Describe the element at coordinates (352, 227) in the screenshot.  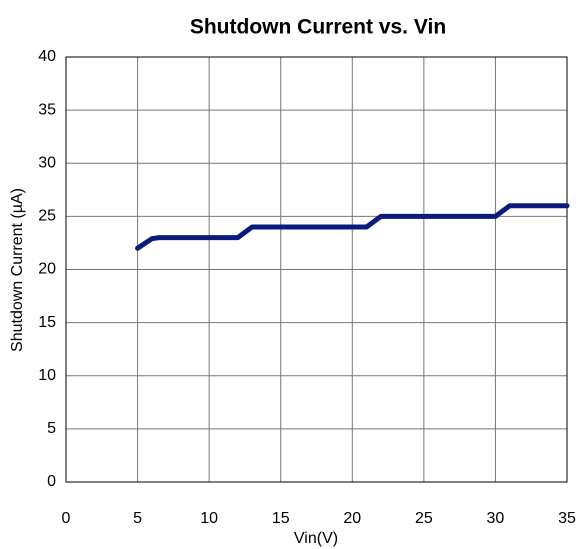
I see `data-line` at that location.